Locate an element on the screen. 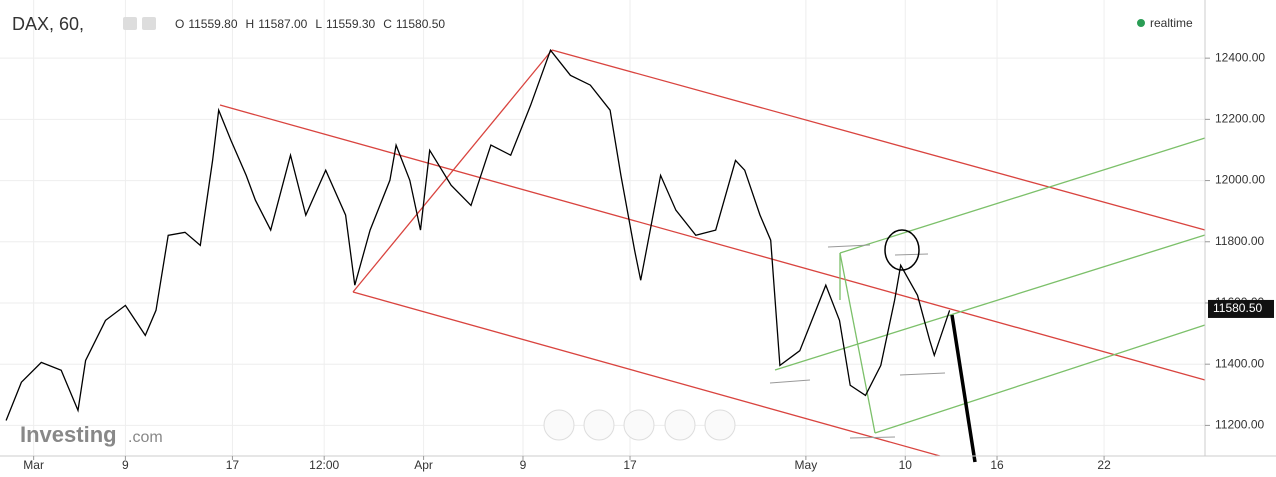  ohlc-value: 11580.50 is located at coordinates (420, 24).